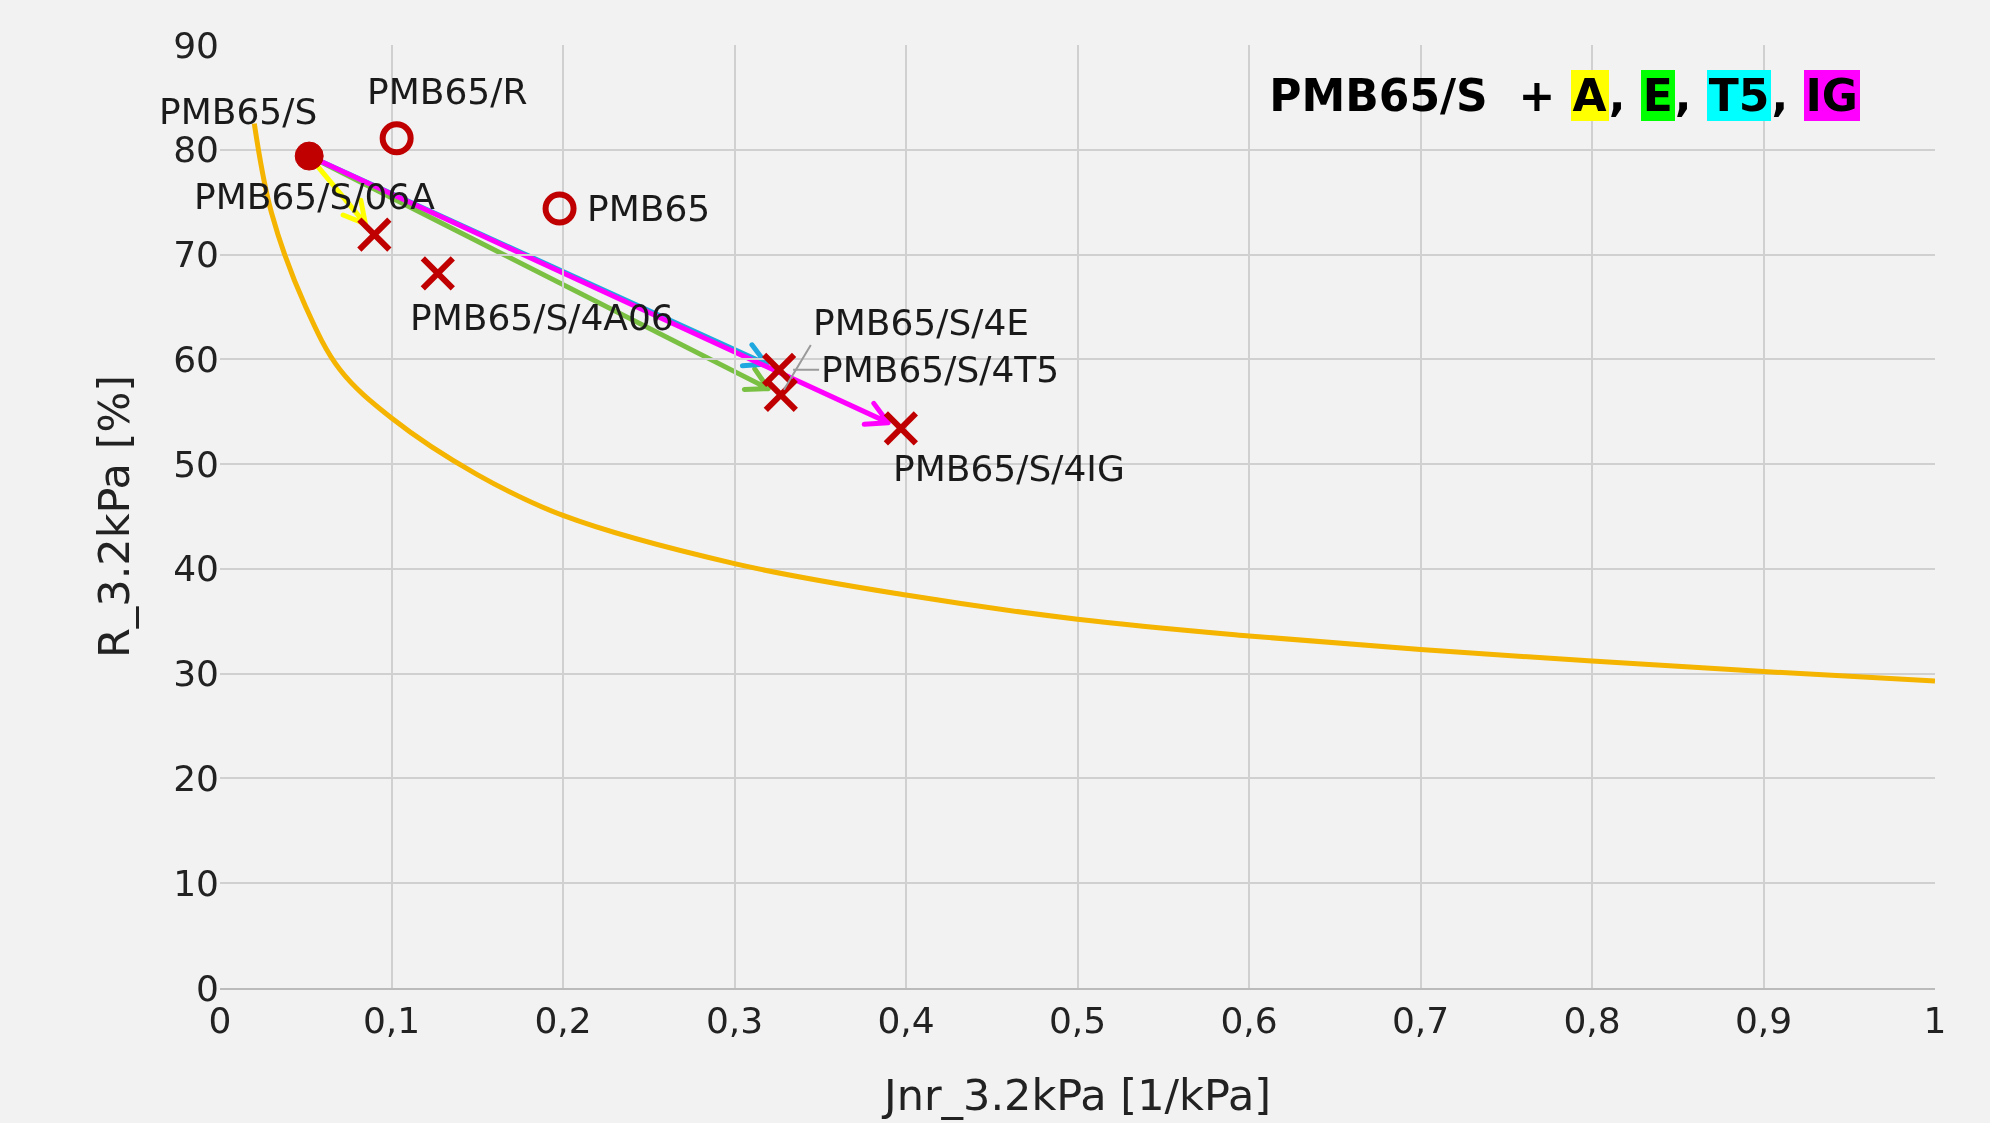 Image resolution: width=1990 pixels, height=1123 pixels. Describe the element at coordinates (196, 464) in the screenshot. I see `y-tick-label: 50` at that location.